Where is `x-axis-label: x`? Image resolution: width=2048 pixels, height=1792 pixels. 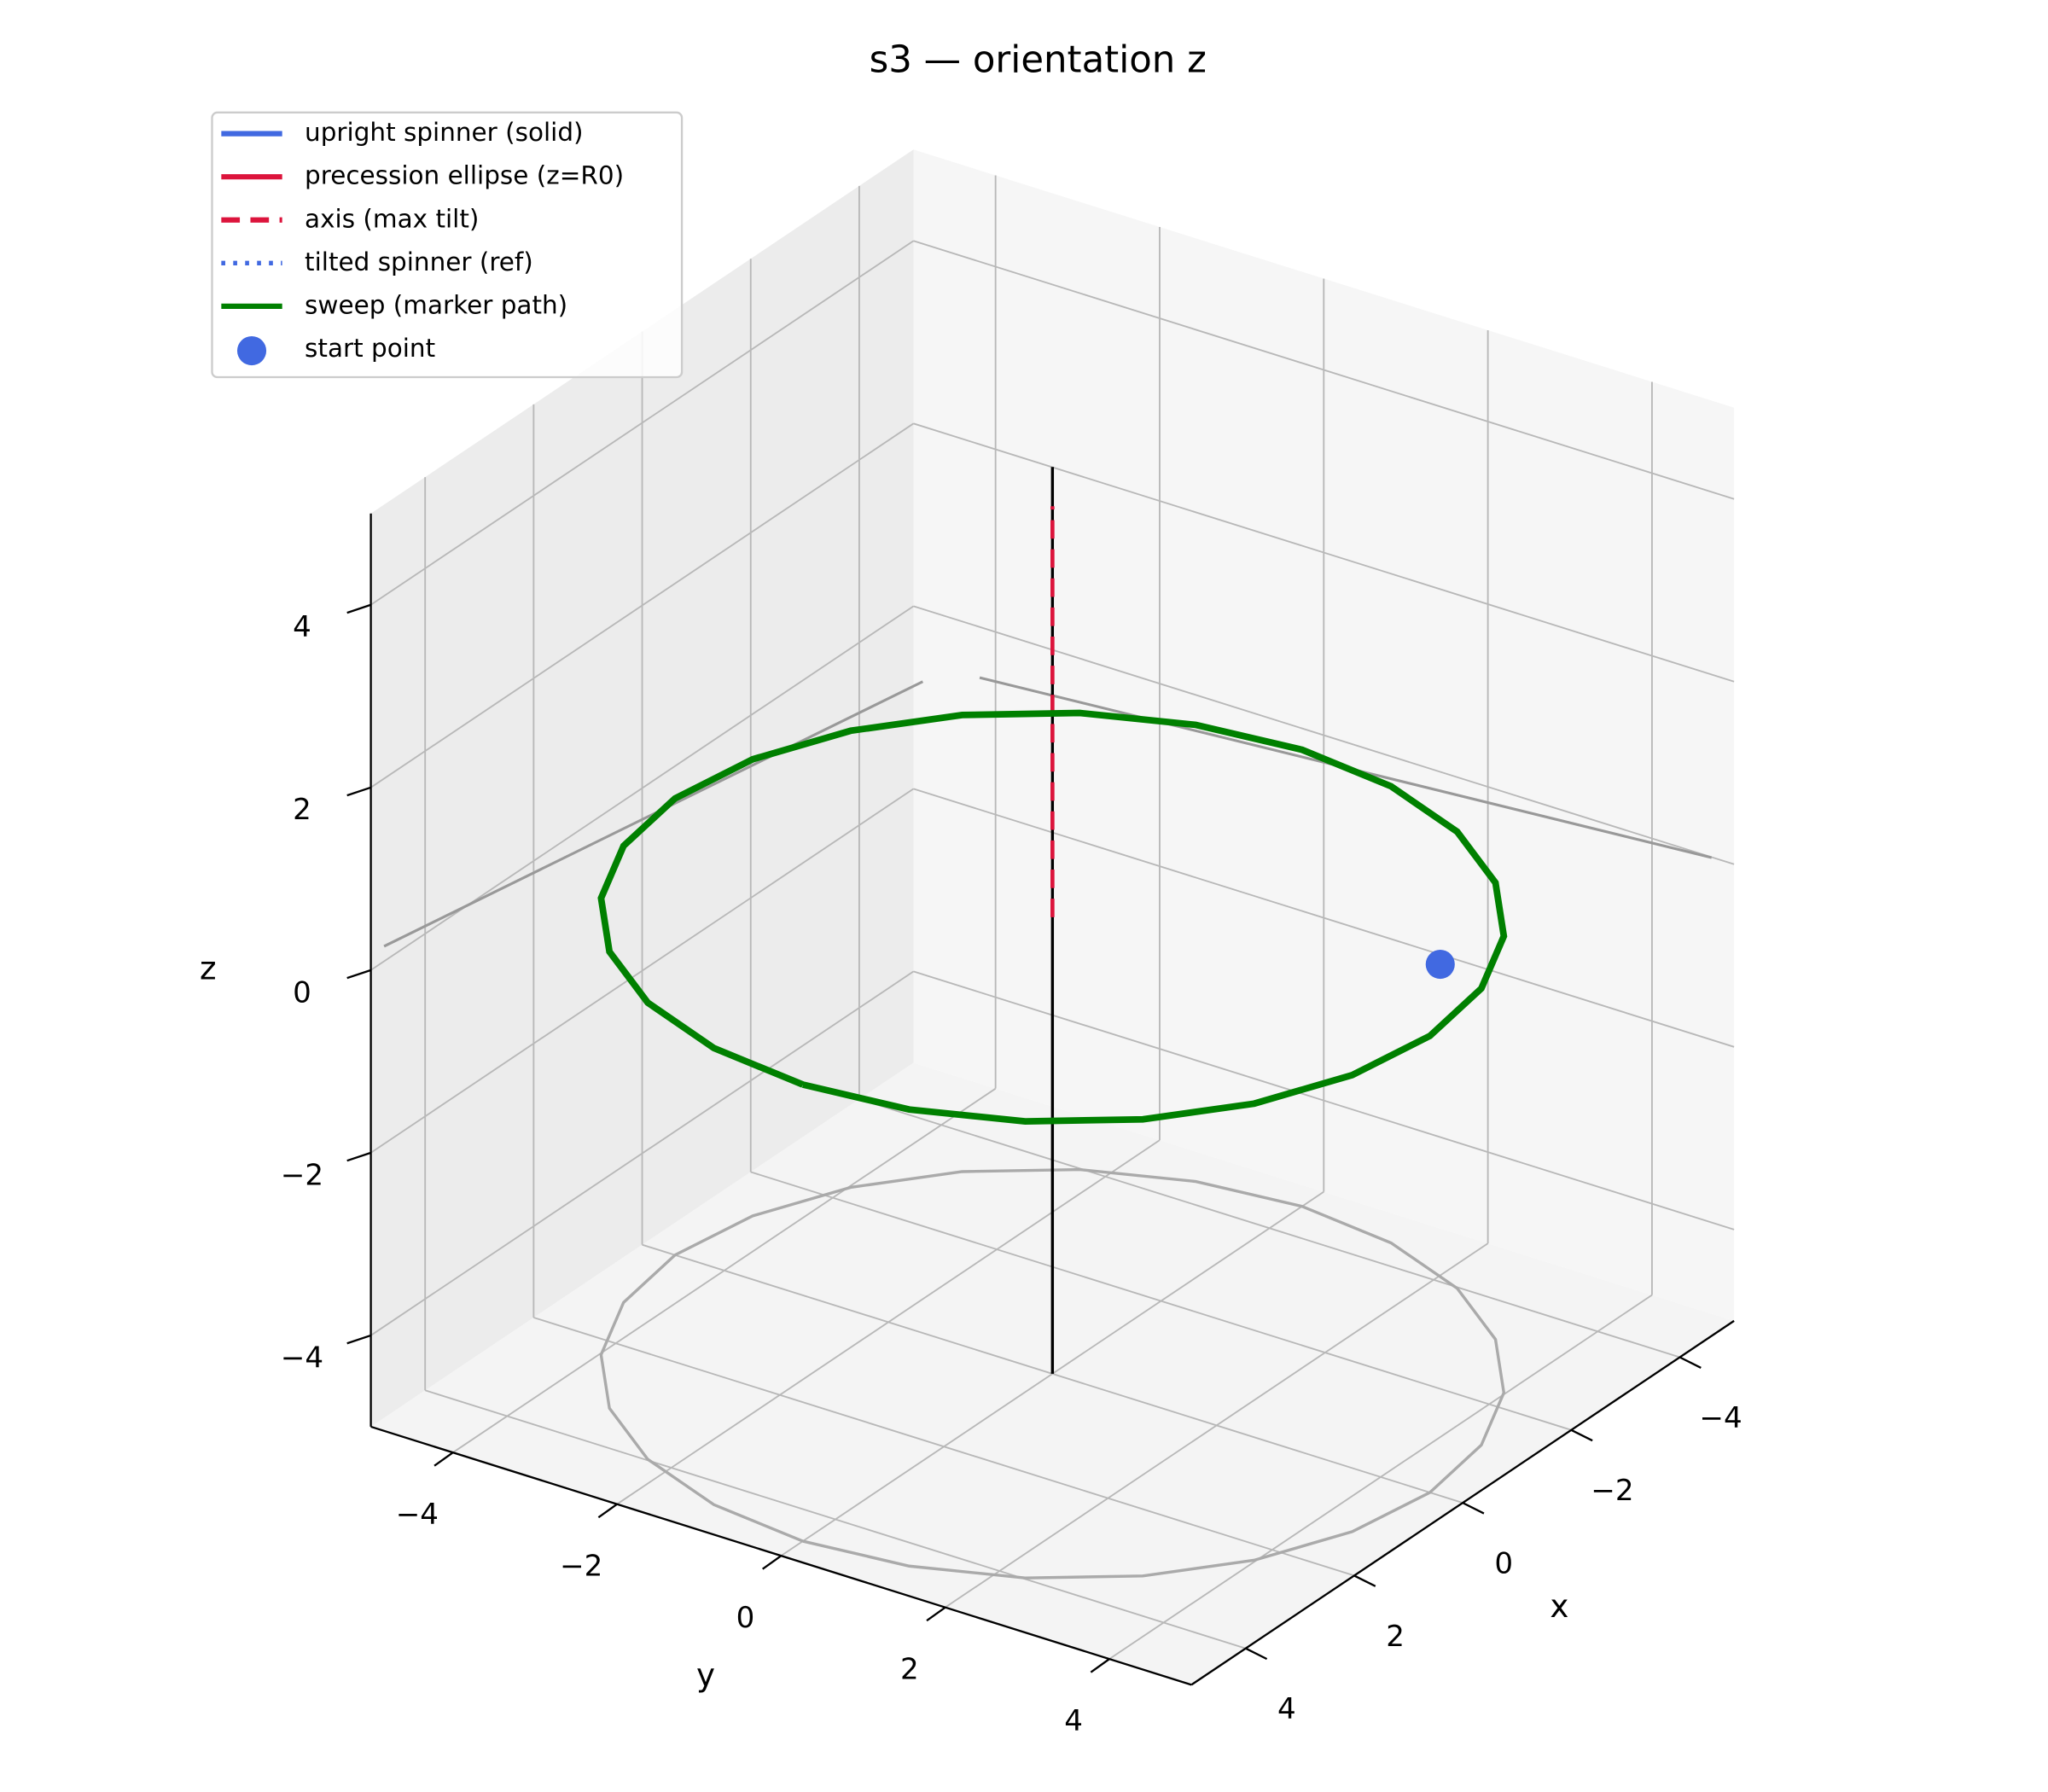 x-axis-label: x is located at coordinates (1559, 1606).